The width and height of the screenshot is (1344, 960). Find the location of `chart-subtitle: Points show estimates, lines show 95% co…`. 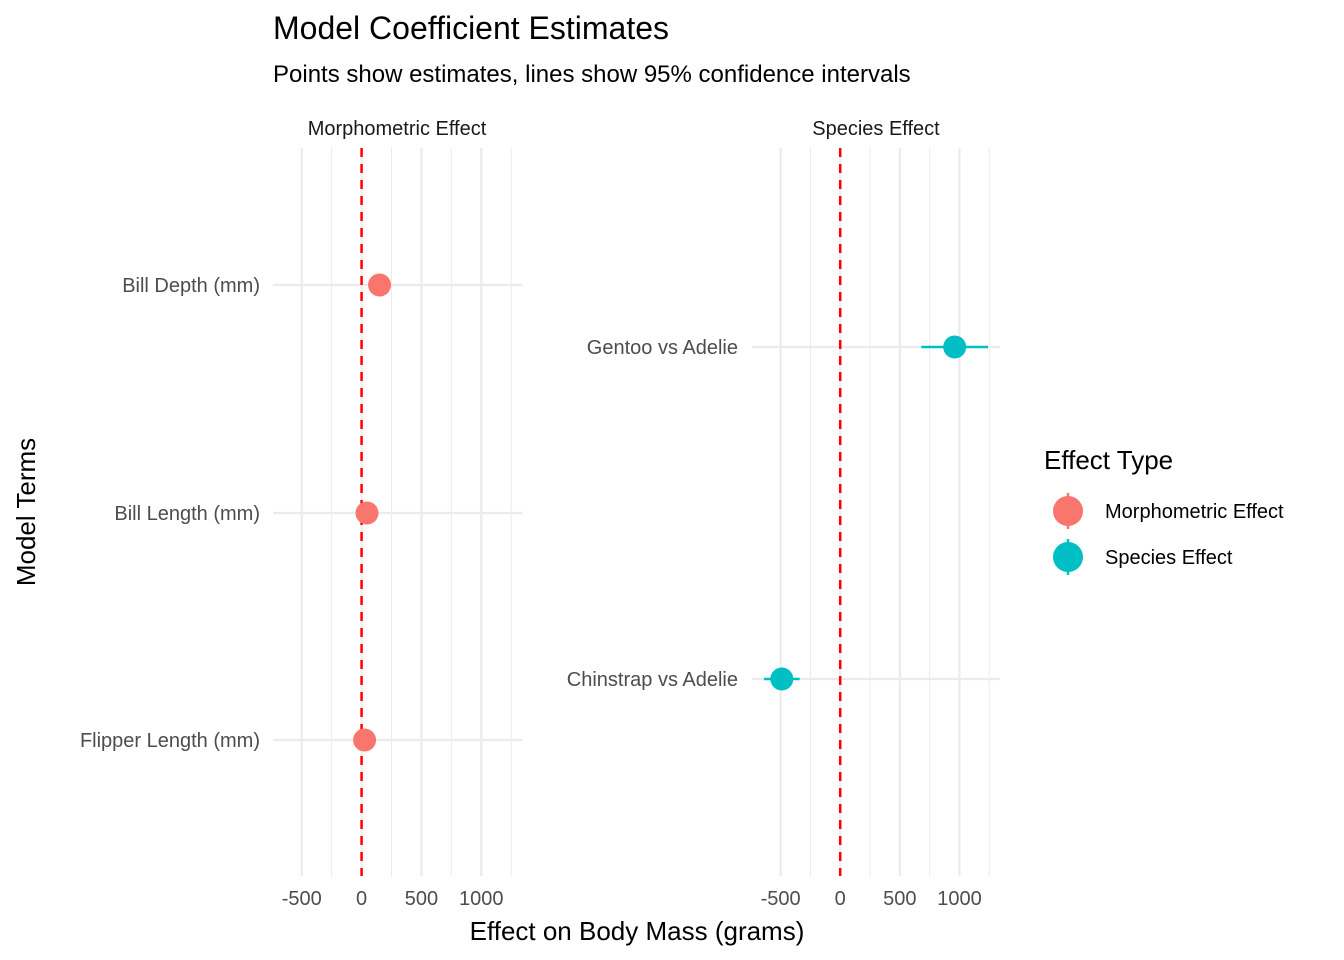

chart-subtitle: Points show estimates, lines show 95% co… is located at coordinates (592, 74).